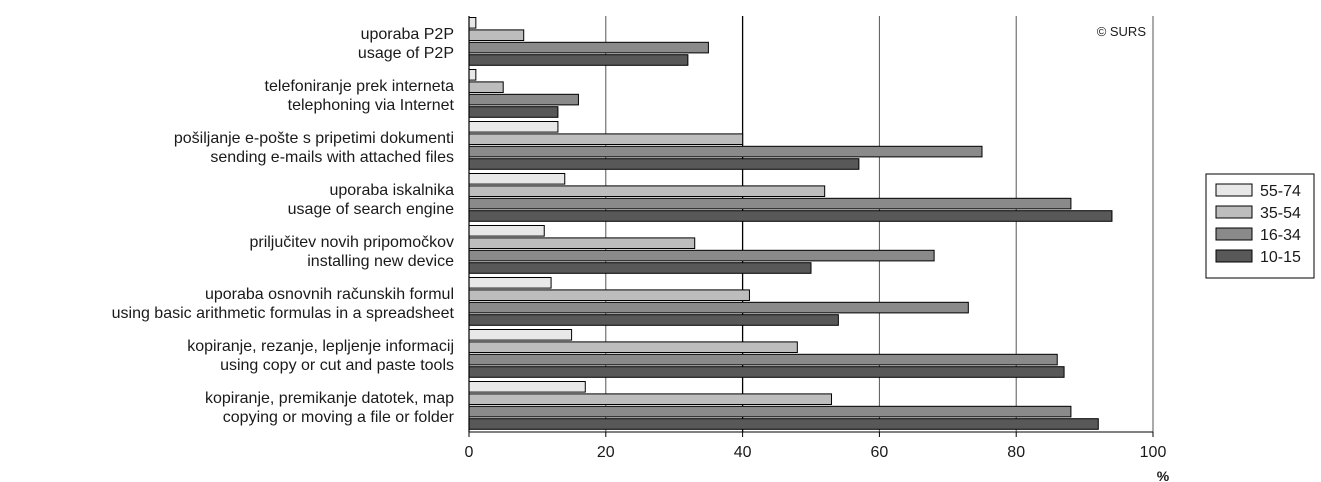 This screenshot has height=482, width=1321. What do you see at coordinates (1260, 226) in the screenshot?
I see `legend: 55-74 35-54 16-34 10-15` at bounding box center [1260, 226].